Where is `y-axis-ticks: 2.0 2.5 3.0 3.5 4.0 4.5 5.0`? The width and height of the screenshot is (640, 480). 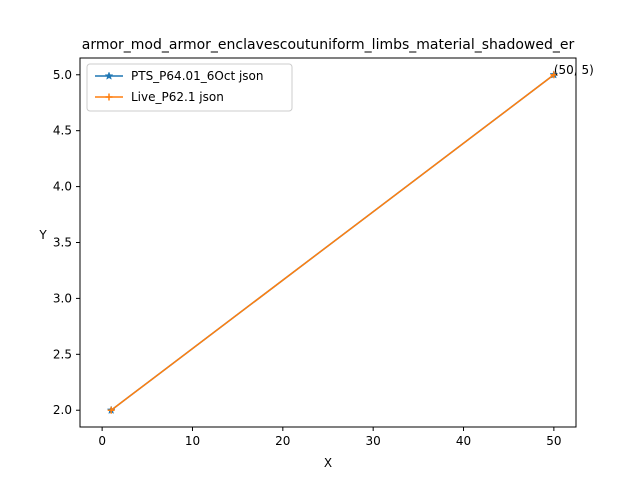
y-axis-ticks: 2.0 2.5 3.0 3.5 4.0 4.5 5.0 is located at coordinates (66, 242).